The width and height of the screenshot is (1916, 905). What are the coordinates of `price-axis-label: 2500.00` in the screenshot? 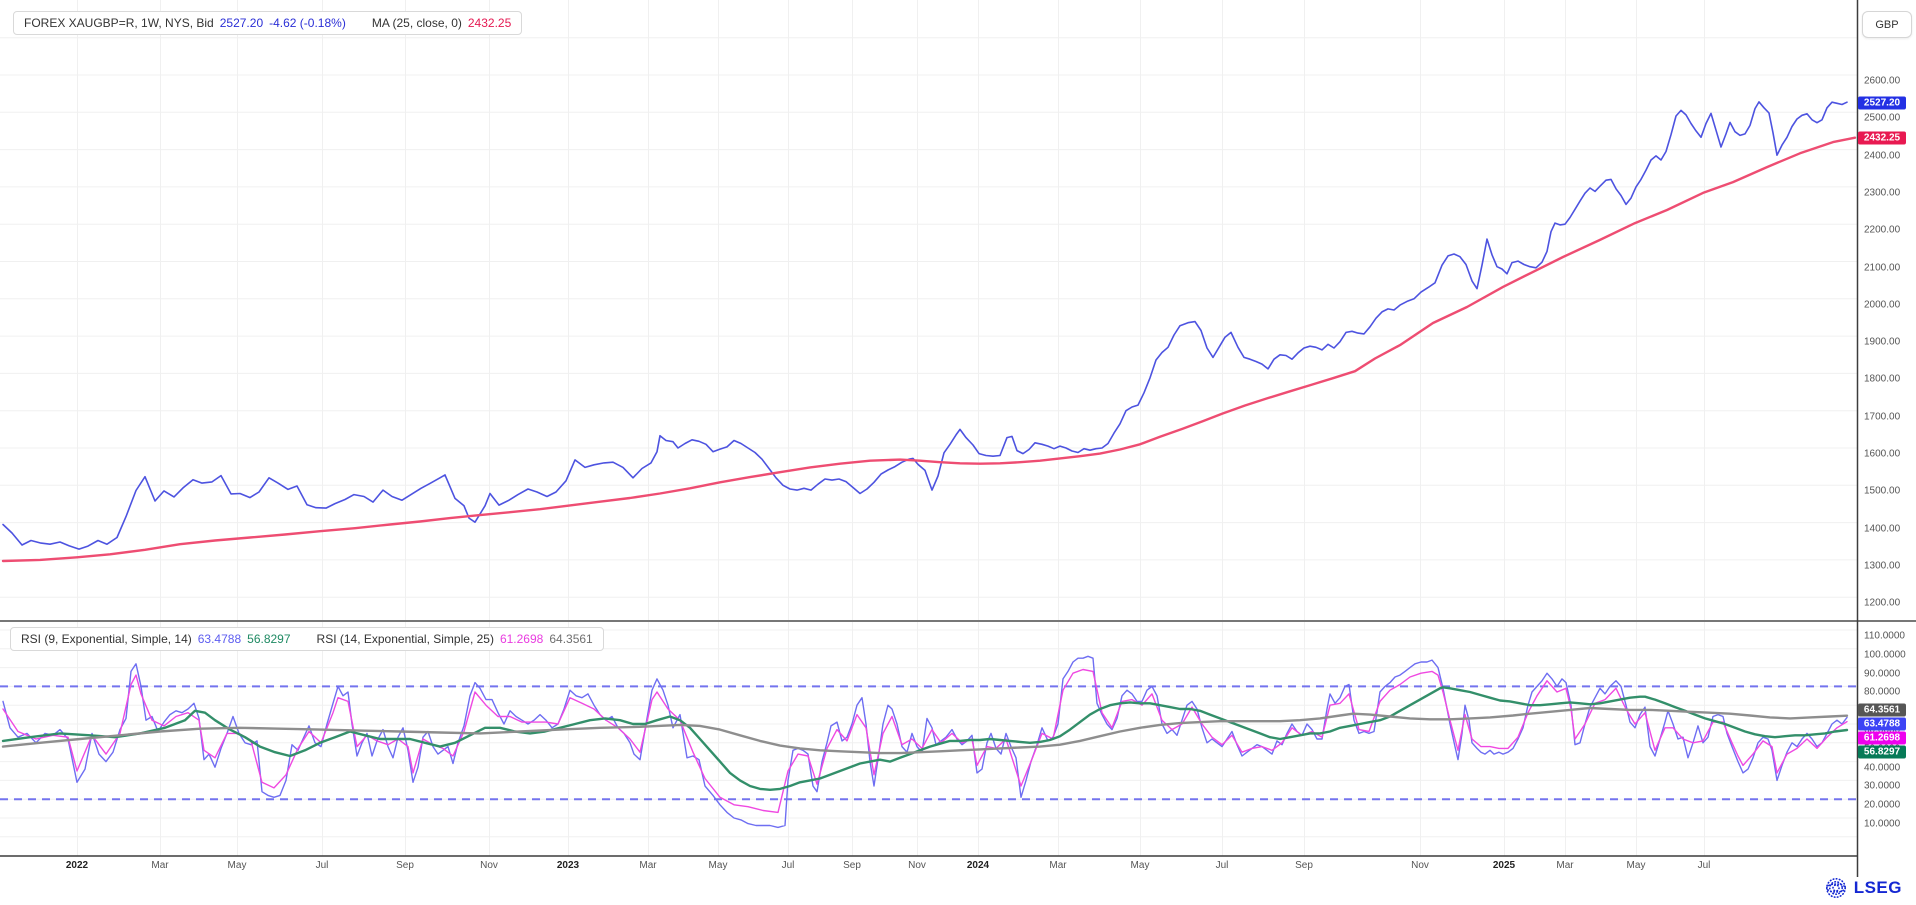 It's located at (1882, 118).